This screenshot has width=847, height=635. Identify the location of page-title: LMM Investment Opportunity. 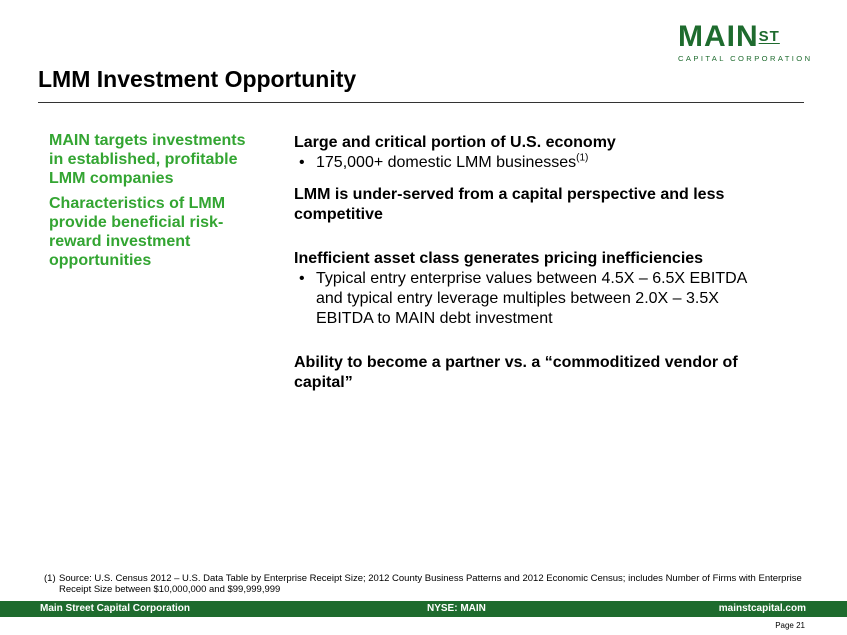
(197, 79).